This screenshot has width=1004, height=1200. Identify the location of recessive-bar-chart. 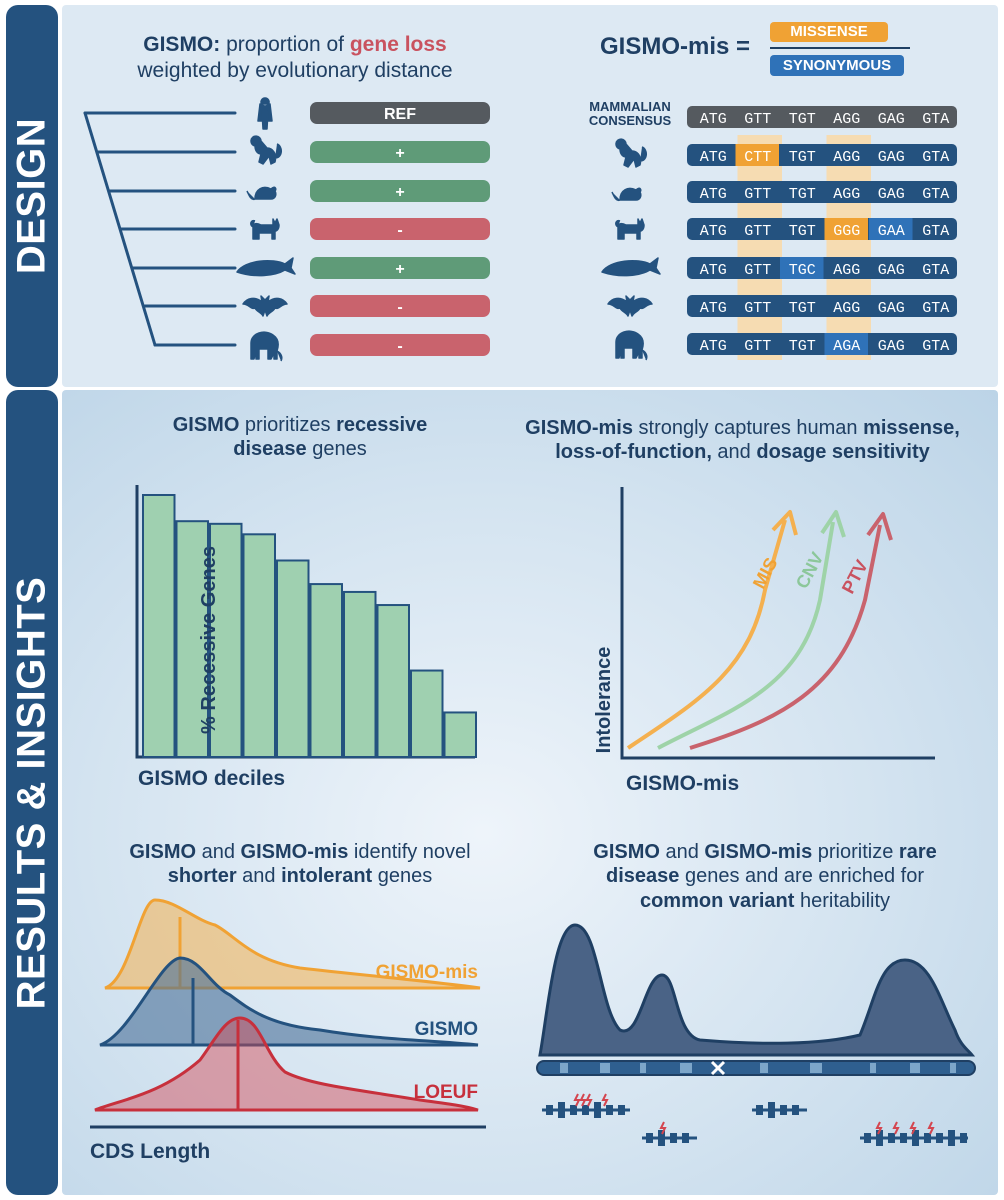
(306, 622).